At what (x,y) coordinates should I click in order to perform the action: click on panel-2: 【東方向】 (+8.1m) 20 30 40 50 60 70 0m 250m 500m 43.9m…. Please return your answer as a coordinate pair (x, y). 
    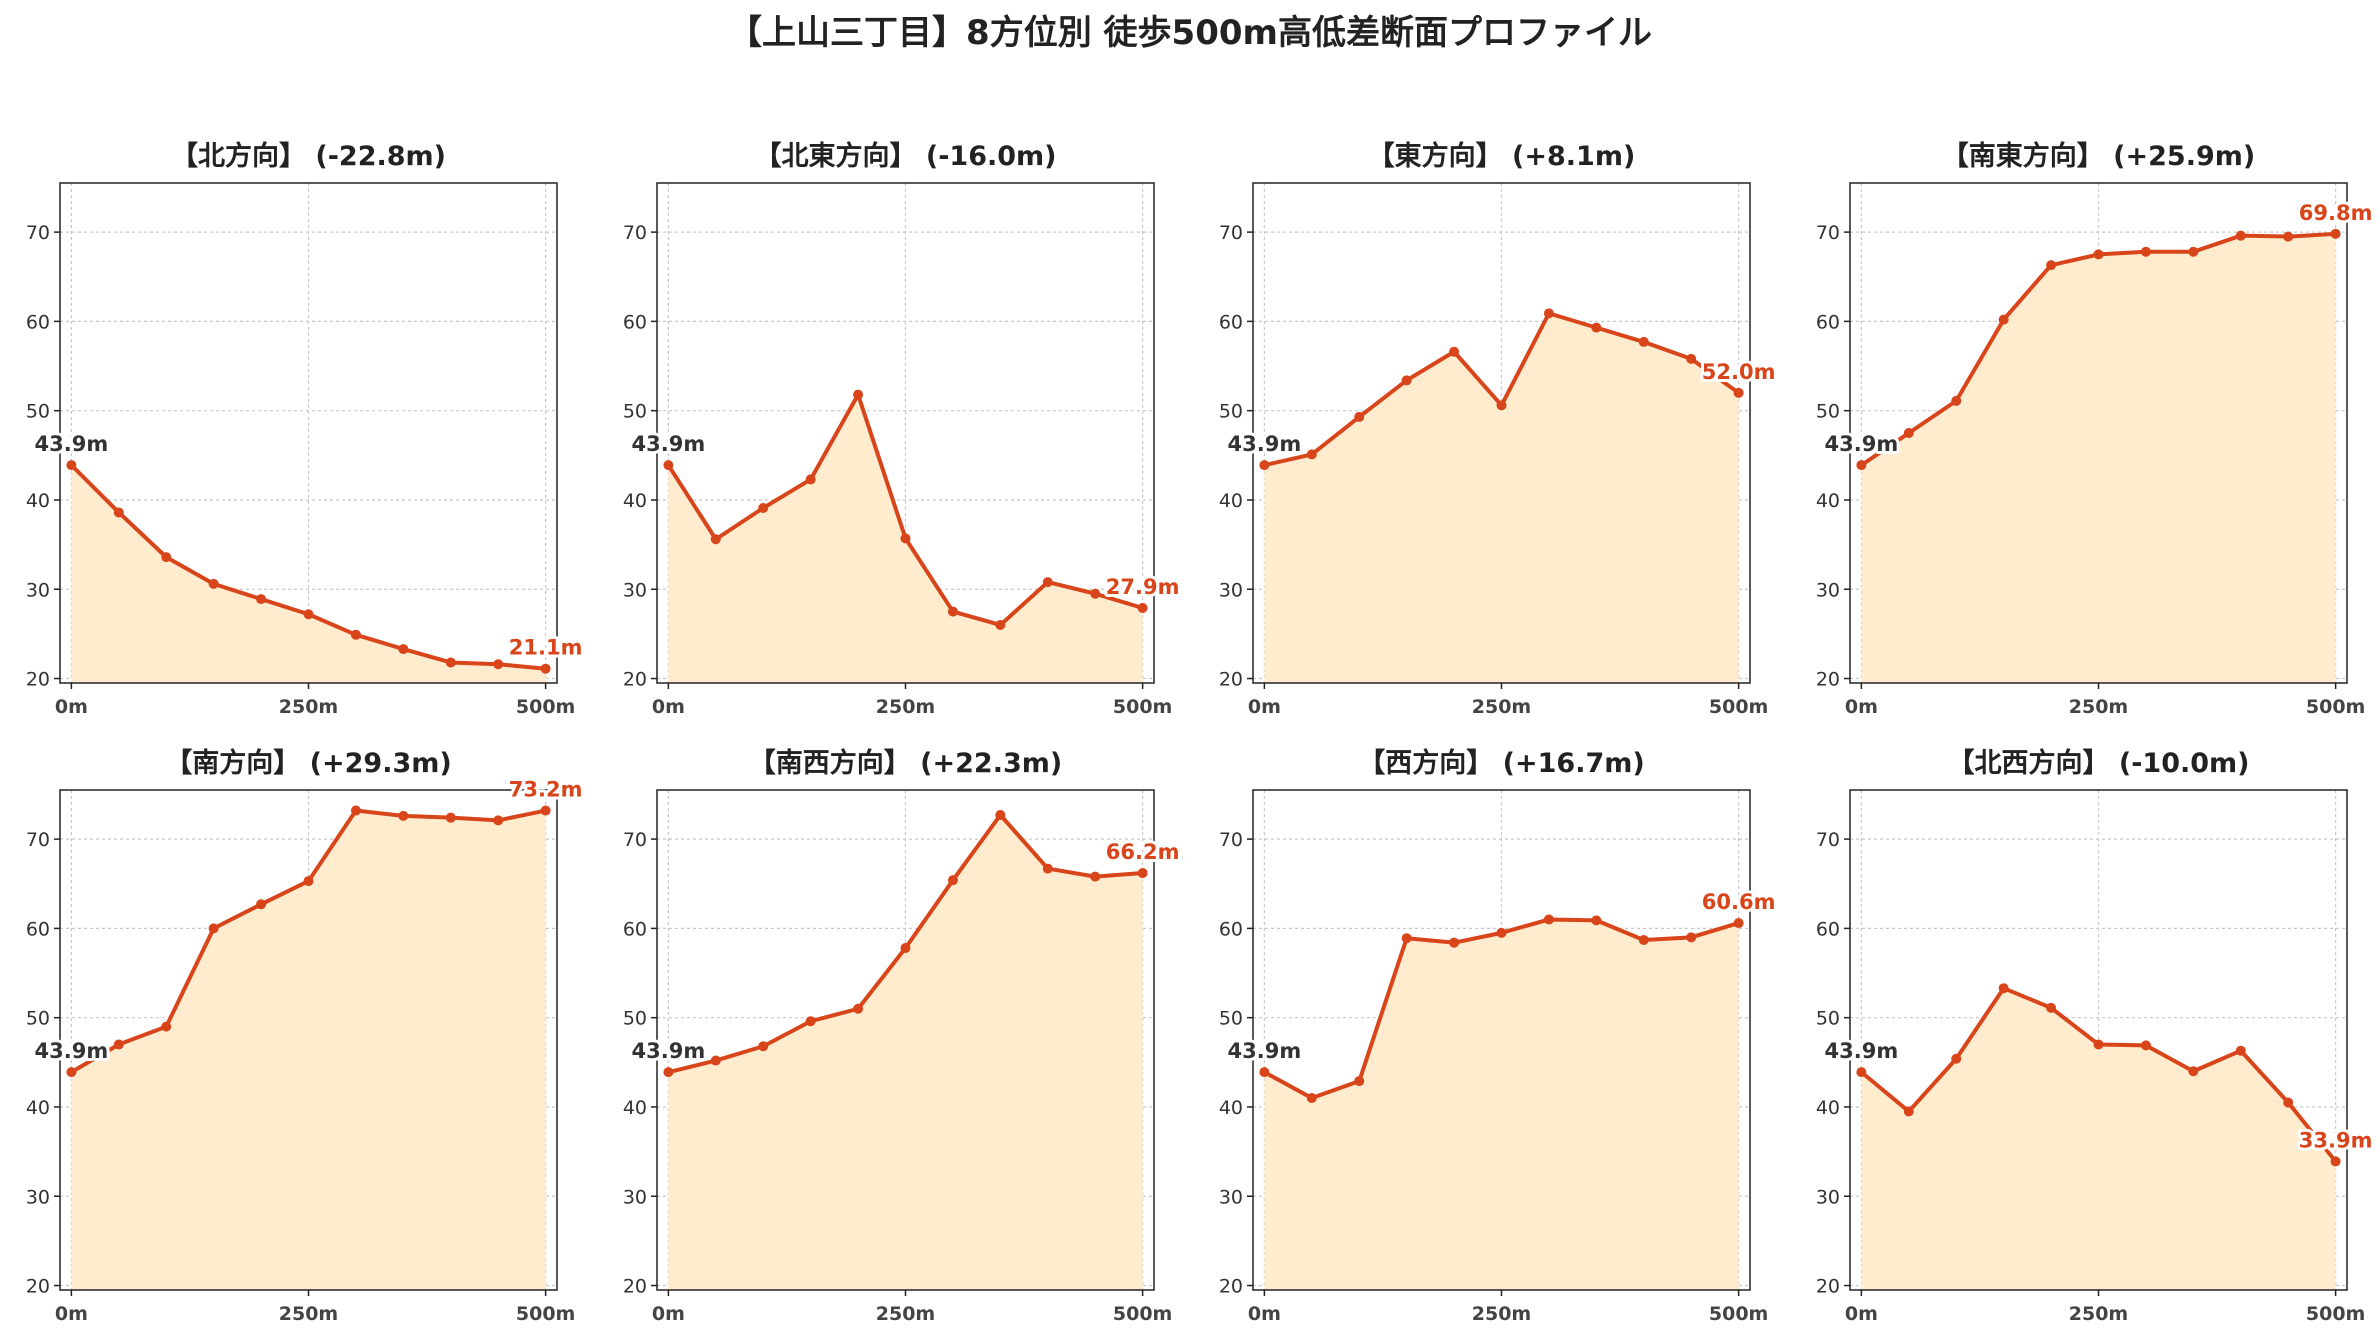
    Looking at the image, I should click on (1499, 429).